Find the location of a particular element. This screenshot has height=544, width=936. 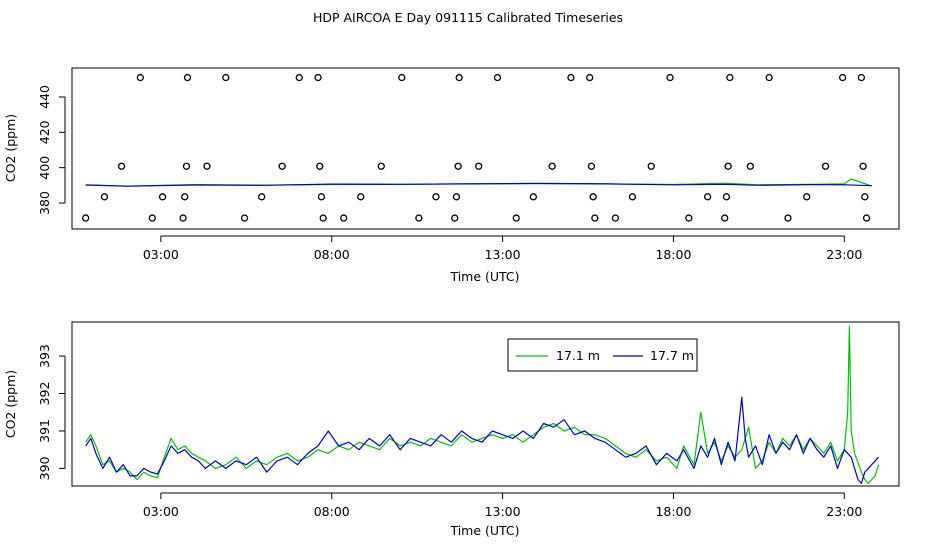

legend-label-17-1m: 17.1 m is located at coordinates (578, 355).